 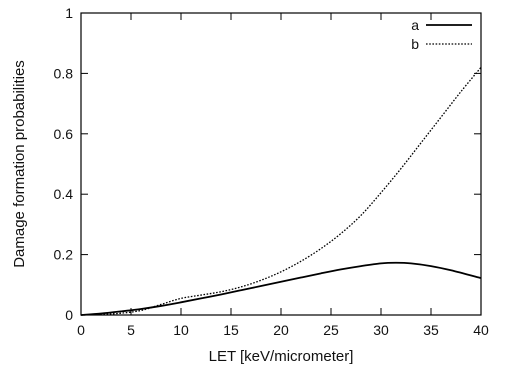 What do you see at coordinates (281, 288) in the screenshot?
I see `series-line-a` at bounding box center [281, 288].